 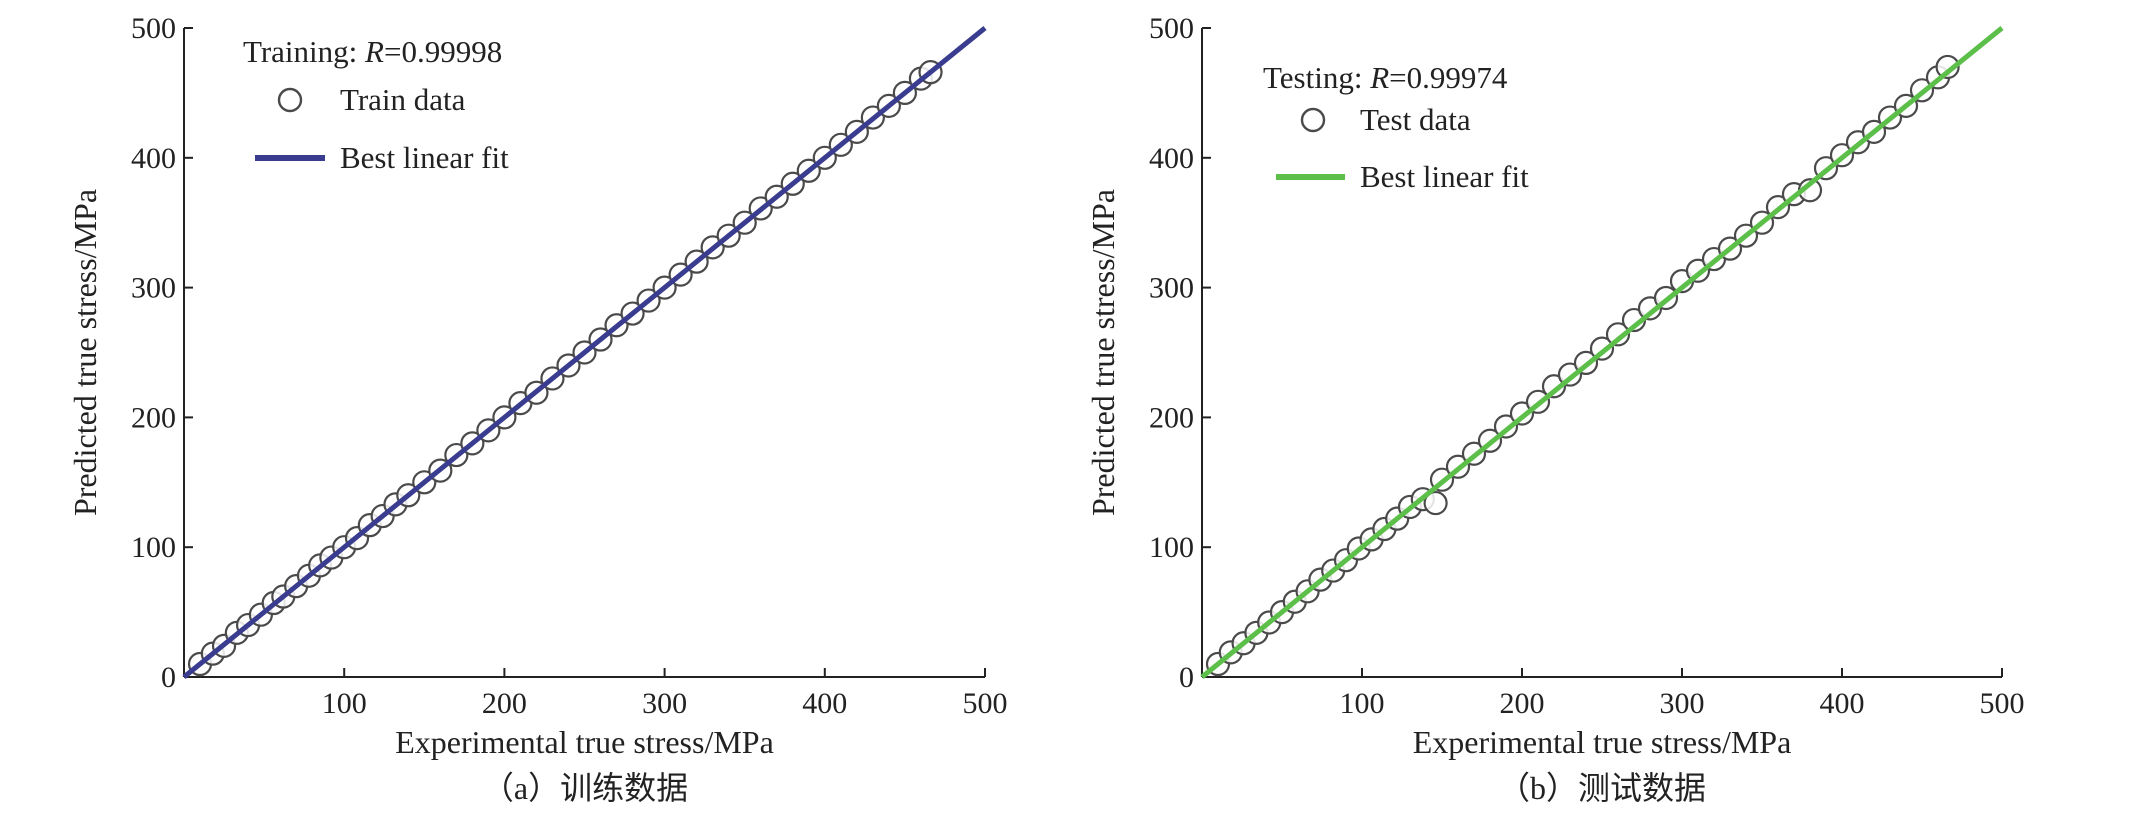 I want to click on r-annotation: Training: R=0.99998, so click(x=372, y=51).